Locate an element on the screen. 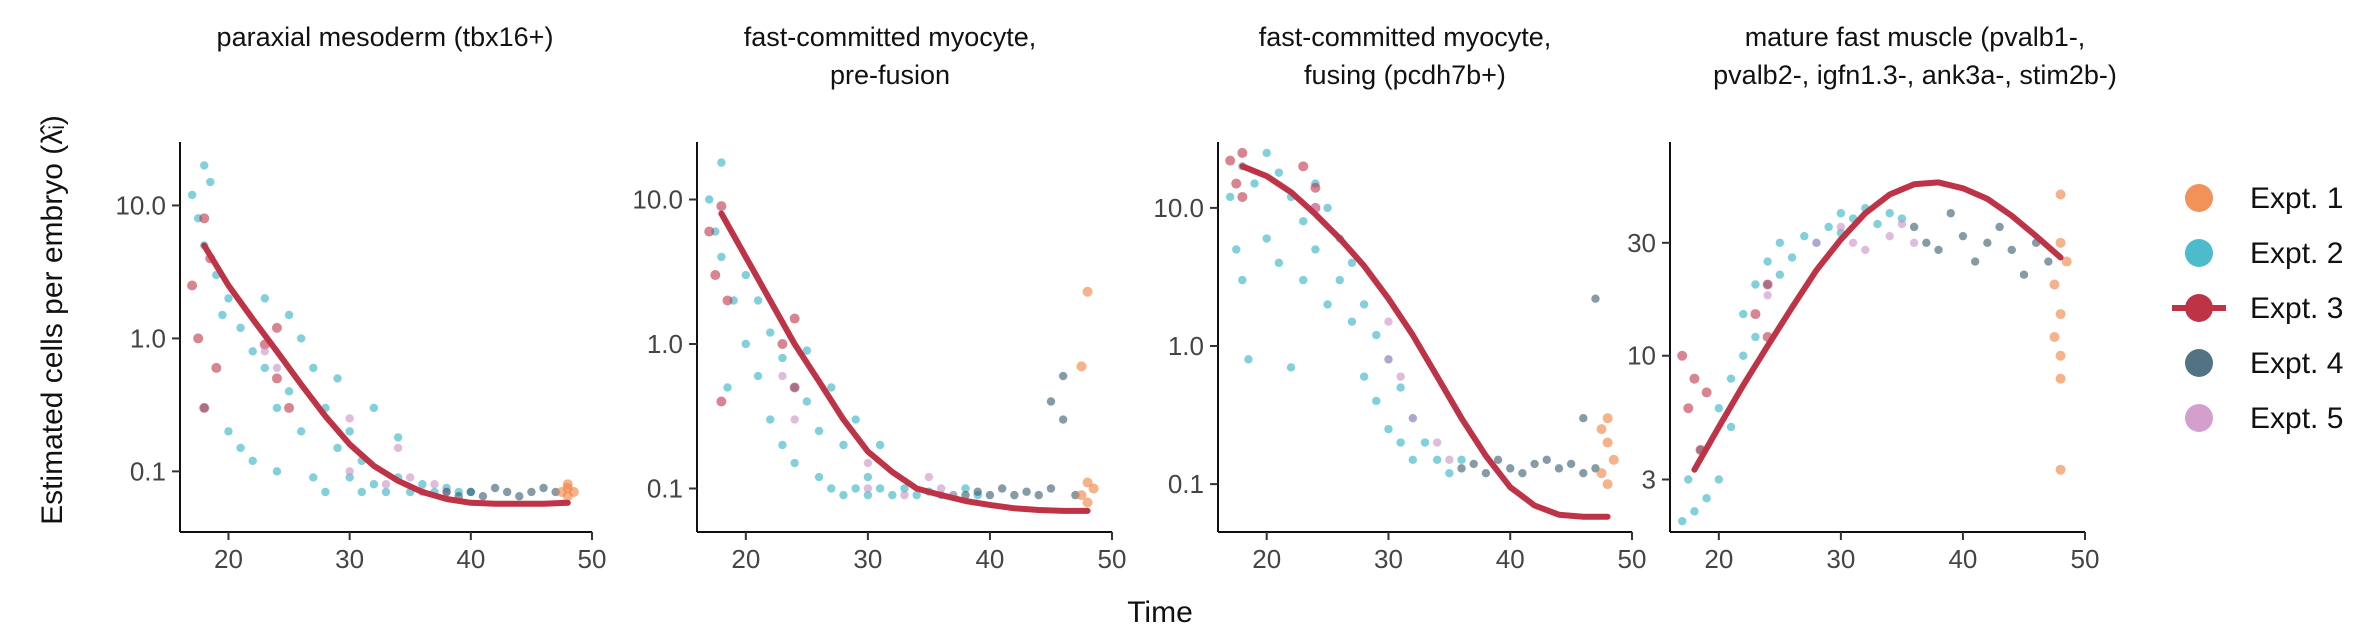 The image size is (2380, 636). y-tick-label: 10 is located at coordinates (1641, 356).